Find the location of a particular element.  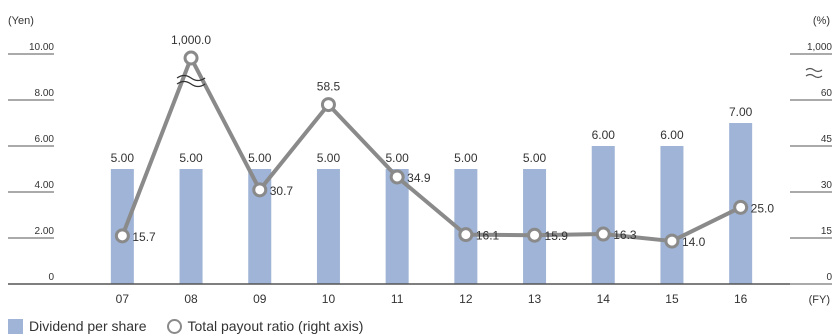

right-tick-label: 0 is located at coordinates (829, 277).